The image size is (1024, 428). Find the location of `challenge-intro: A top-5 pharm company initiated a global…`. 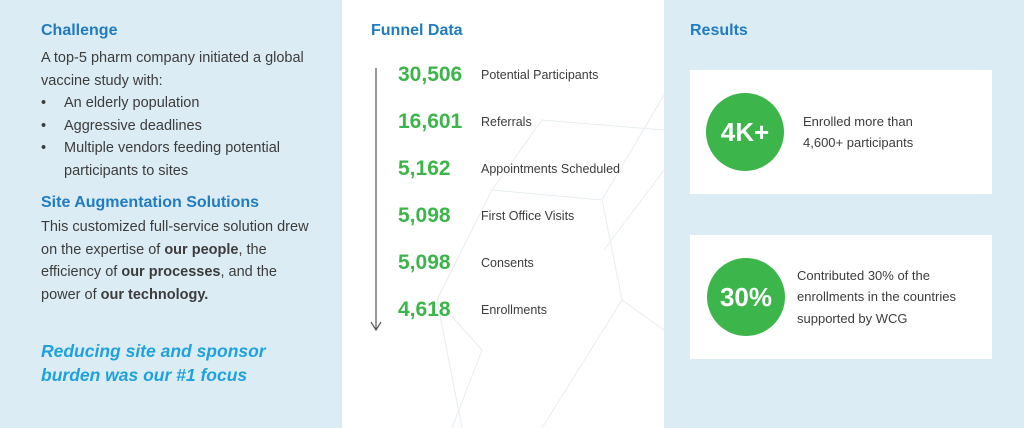

challenge-intro: A top-5 pharm company initiated a global… is located at coordinates (172, 69).